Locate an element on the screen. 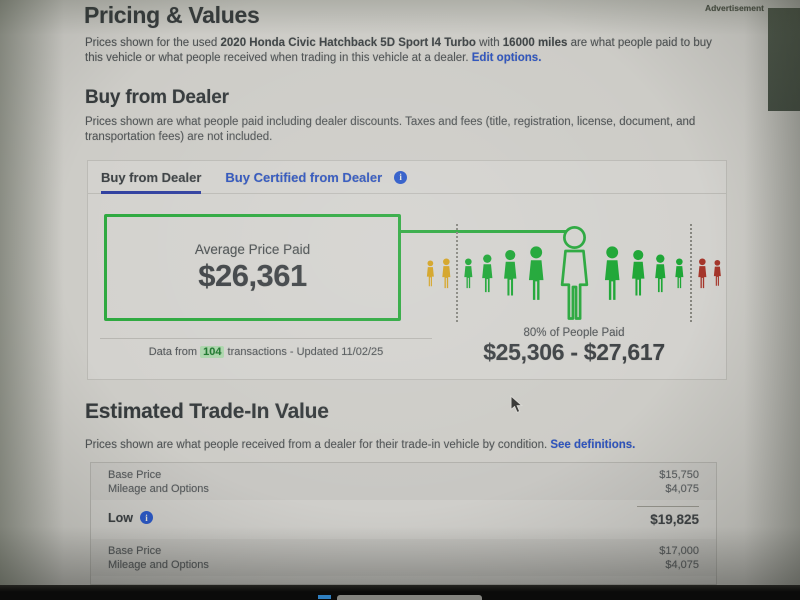 The height and width of the screenshot is (600, 800). trade-in-heading: Estimated Trade-In Value is located at coordinates (207, 411).